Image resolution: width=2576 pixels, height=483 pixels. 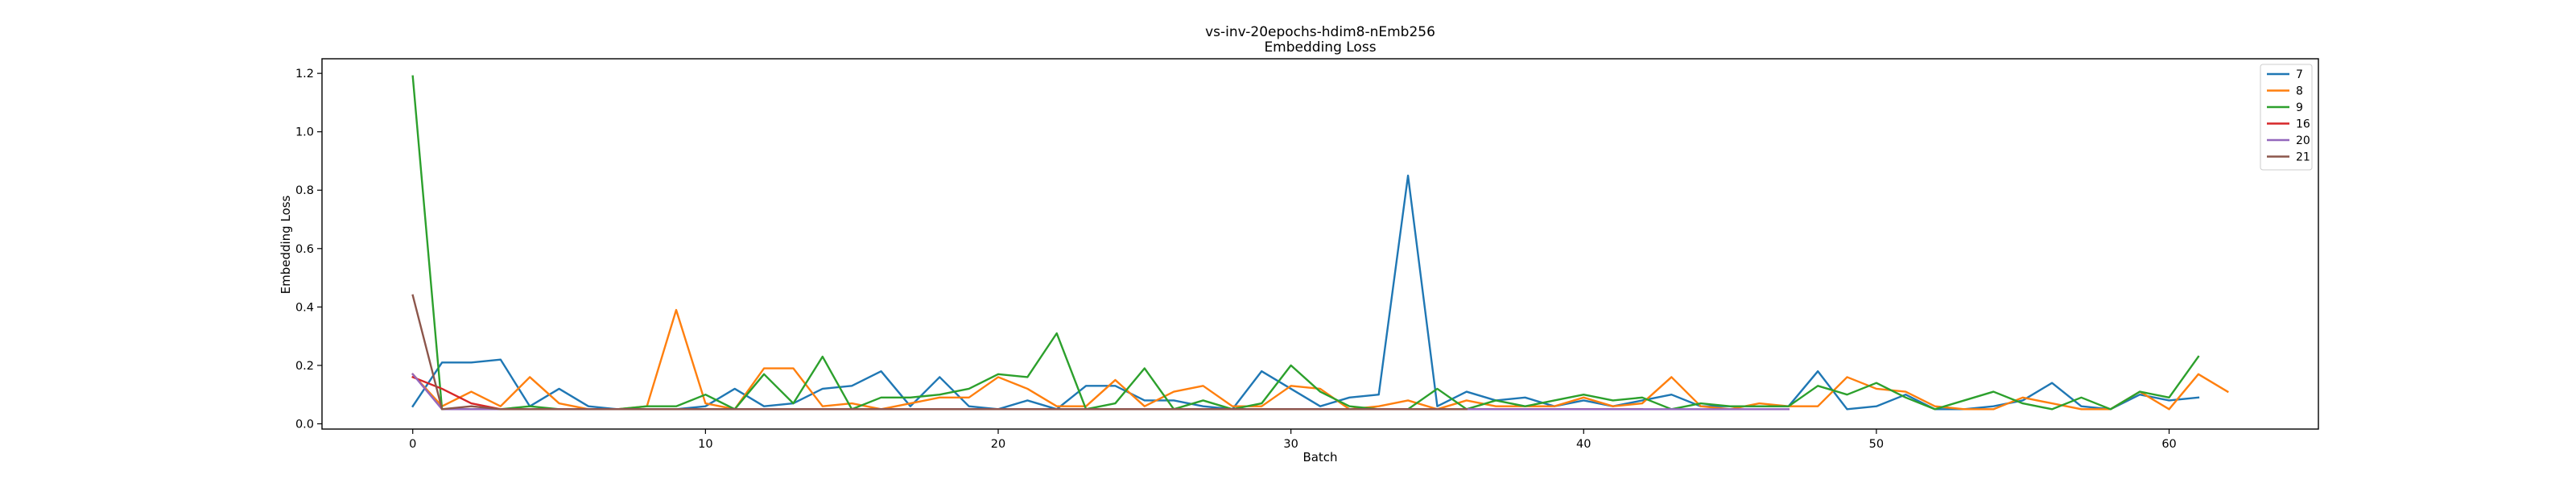 I want to click on x-tick-label: 60, so click(x=2168, y=444).